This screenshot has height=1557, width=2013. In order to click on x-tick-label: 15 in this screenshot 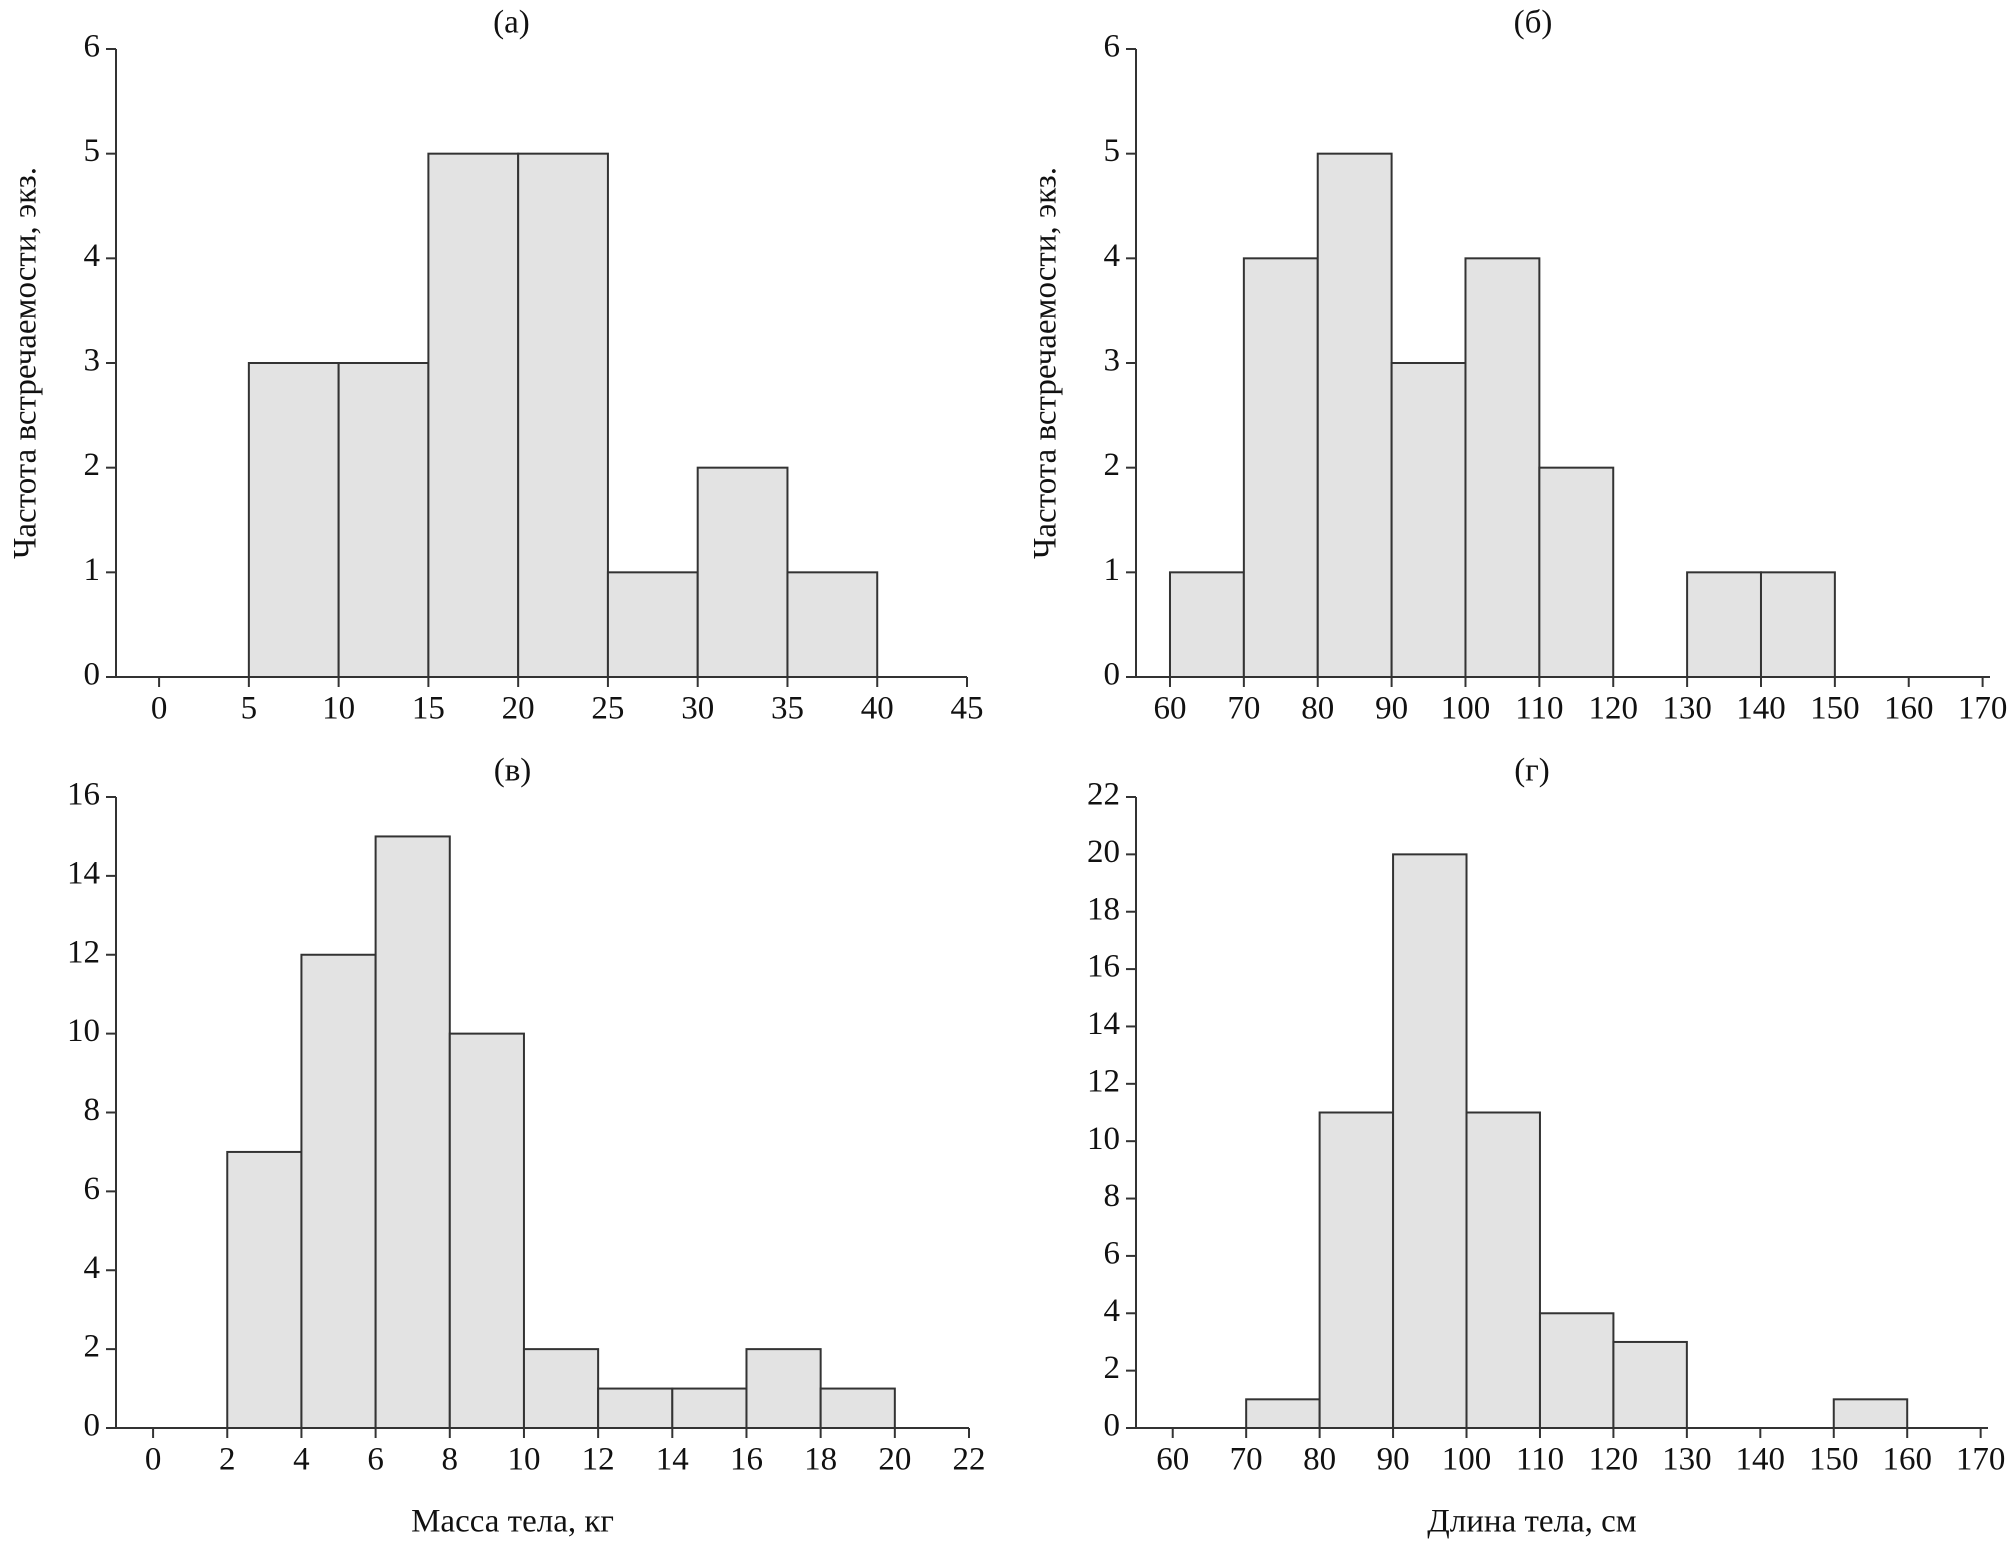, I will do `click(428, 709)`.